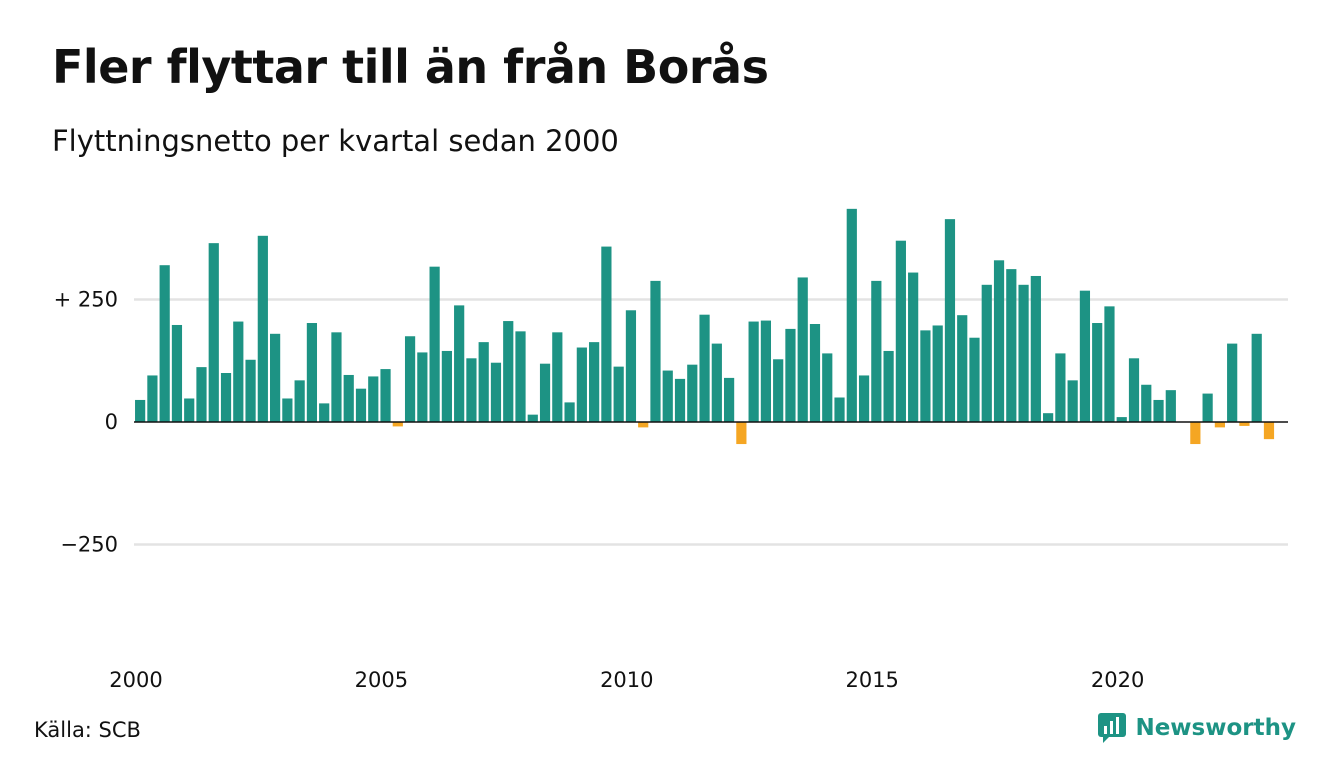 The width and height of the screenshot is (1340, 780). What do you see at coordinates (86, 422) in the screenshot?
I see `y-axis-ticks: + 250 0 −250` at bounding box center [86, 422].